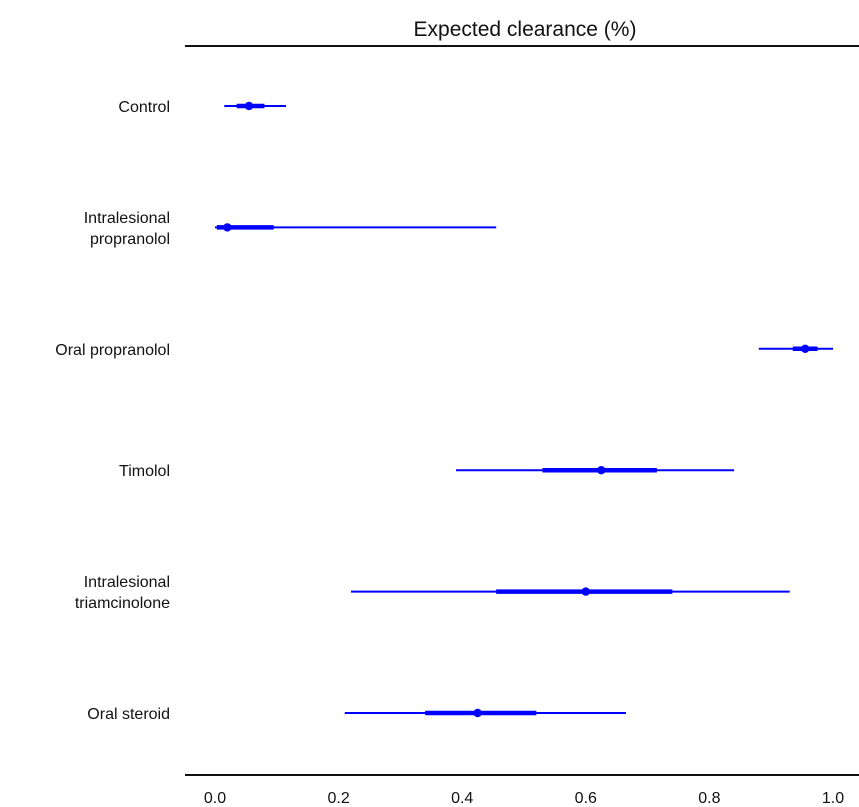 This screenshot has width=859, height=807. I want to click on chart-title: Expected clearance (%), so click(525, 29).